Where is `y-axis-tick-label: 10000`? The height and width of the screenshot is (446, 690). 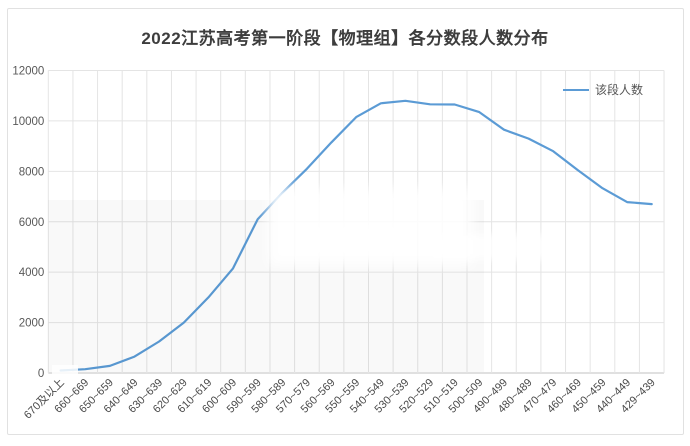 y-axis-tick-label: 10000 is located at coordinates (28, 122).